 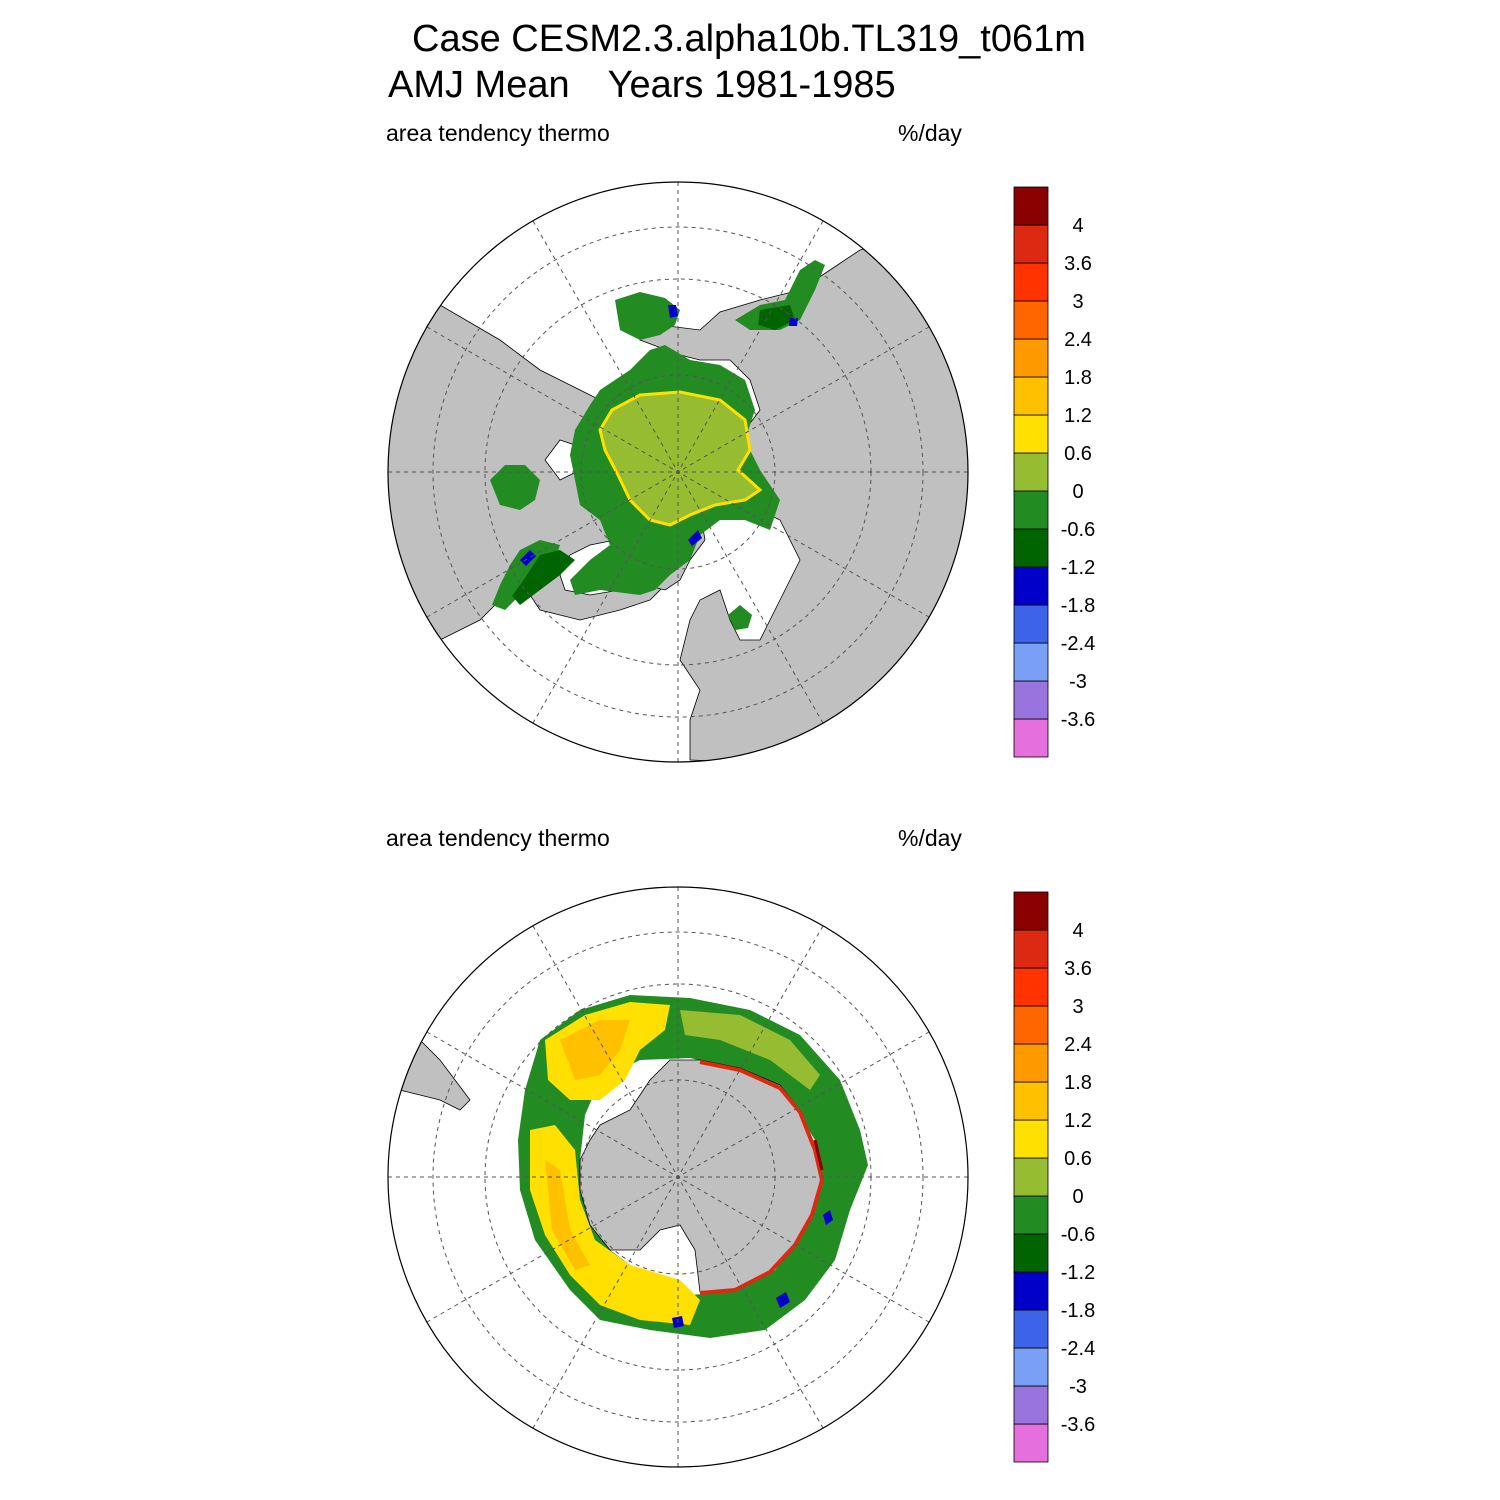 I want to click on nh-colorbar-tick-label: -3, so click(x=1078, y=682).